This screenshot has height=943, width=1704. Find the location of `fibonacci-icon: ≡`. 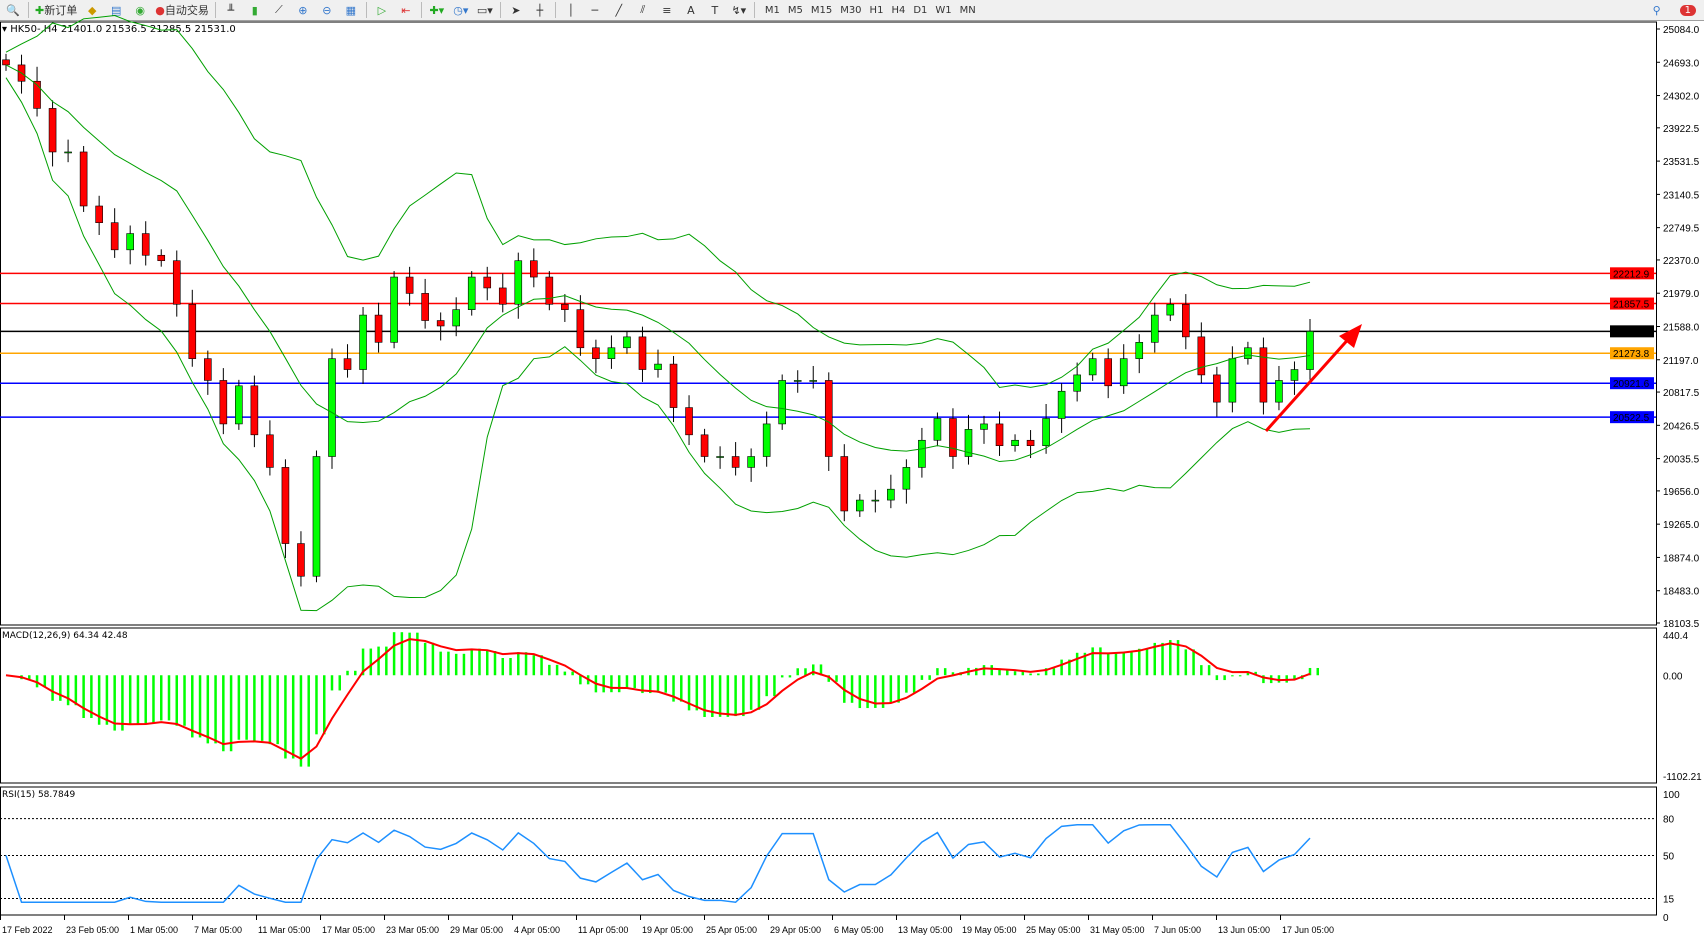

fibonacci-icon: ≡ is located at coordinates (667, 10).